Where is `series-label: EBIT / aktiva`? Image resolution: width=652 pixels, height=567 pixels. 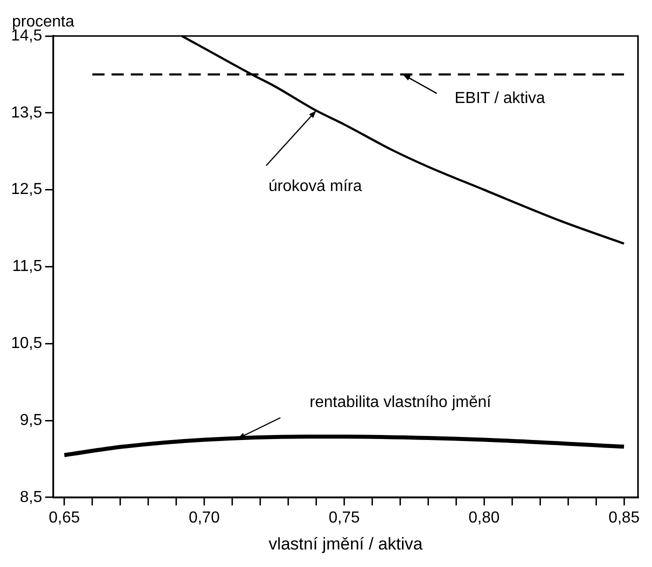
series-label: EBIT / aktiva is located at coordinates (500, 98).